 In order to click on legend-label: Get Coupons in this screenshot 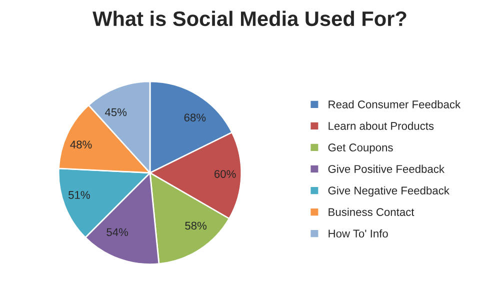, I will do `click(360, 149)`.